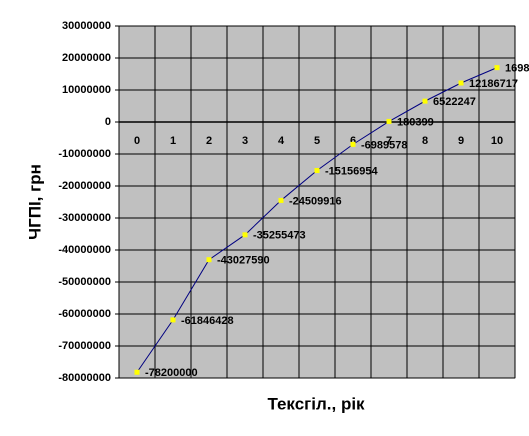  What do you see at coordinates (108, 122) in the screenshot?
I see `y-tick-label: 0` at bounding box center [108, 122].